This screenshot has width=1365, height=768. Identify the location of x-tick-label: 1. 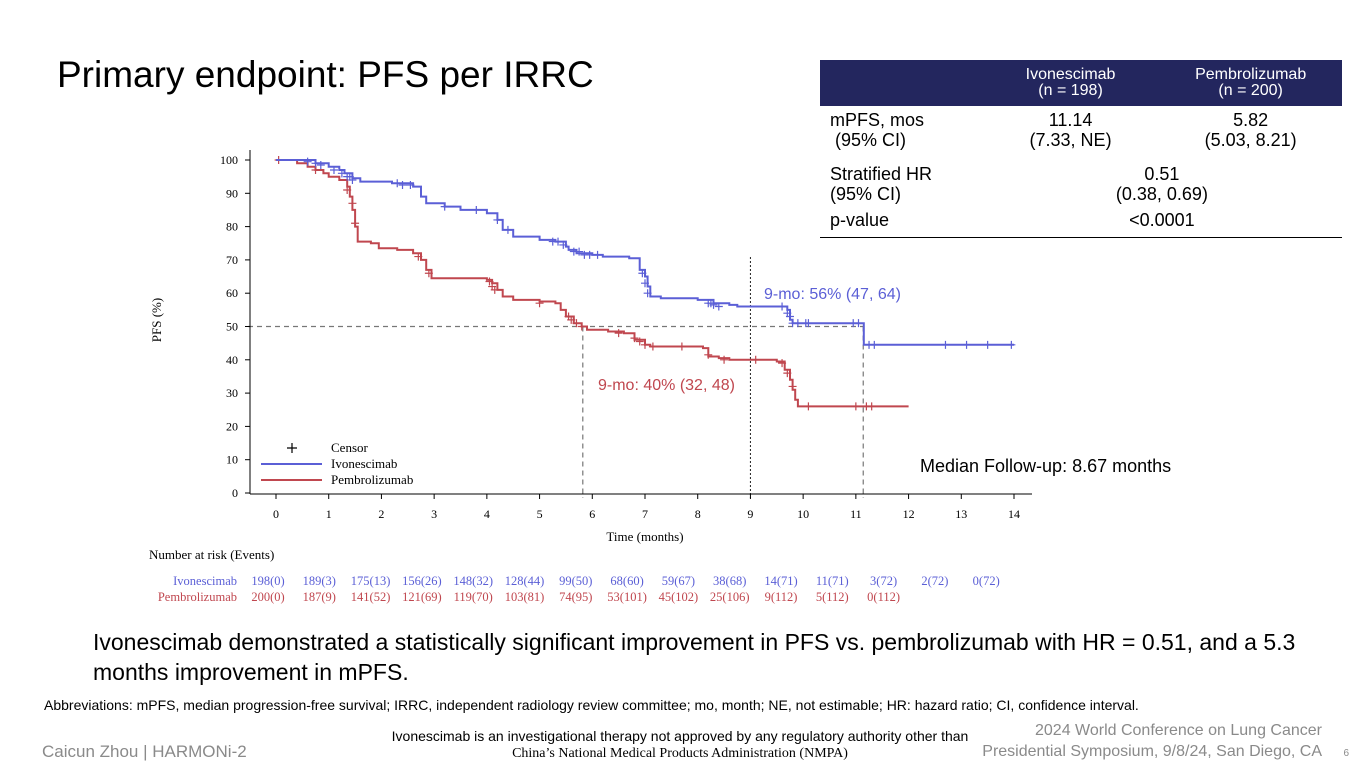
(329, 514).